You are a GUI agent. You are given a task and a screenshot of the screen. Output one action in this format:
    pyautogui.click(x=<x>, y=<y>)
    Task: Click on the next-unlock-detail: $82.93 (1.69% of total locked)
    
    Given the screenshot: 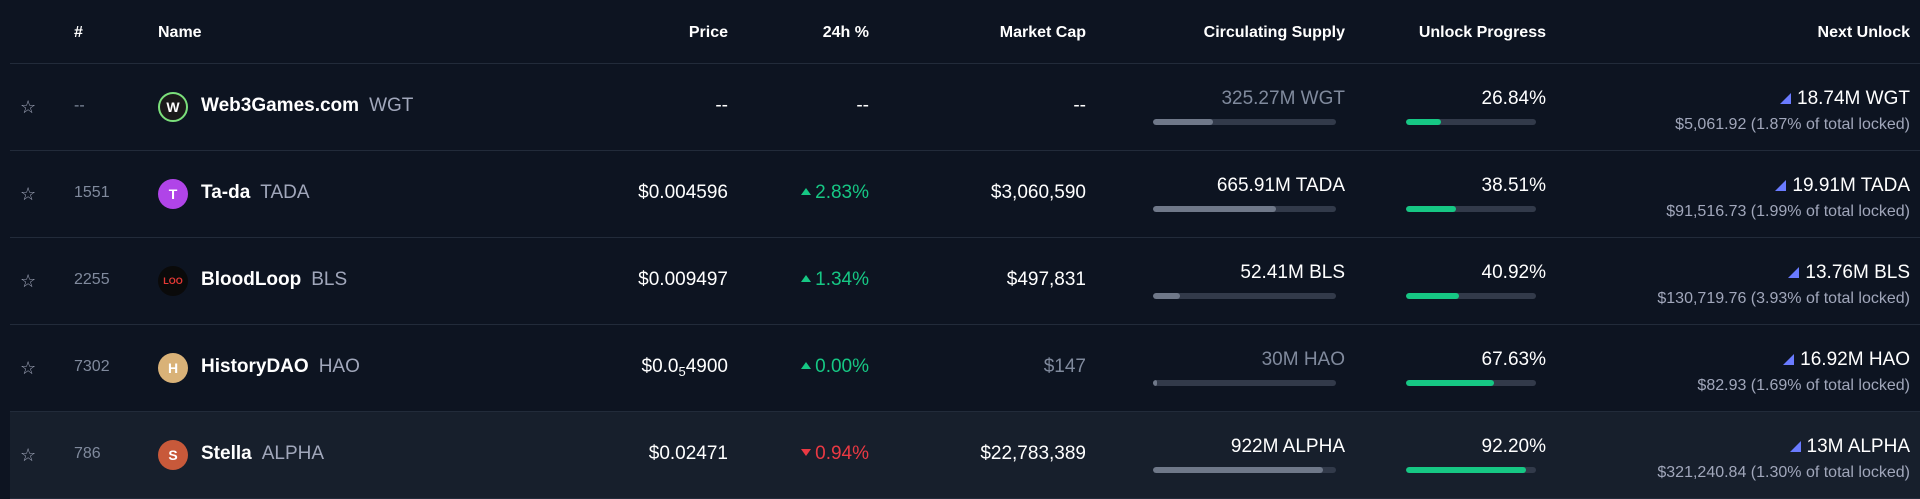 What is the action you would take?
    pyautogui.click(x=1803, y=385)
    